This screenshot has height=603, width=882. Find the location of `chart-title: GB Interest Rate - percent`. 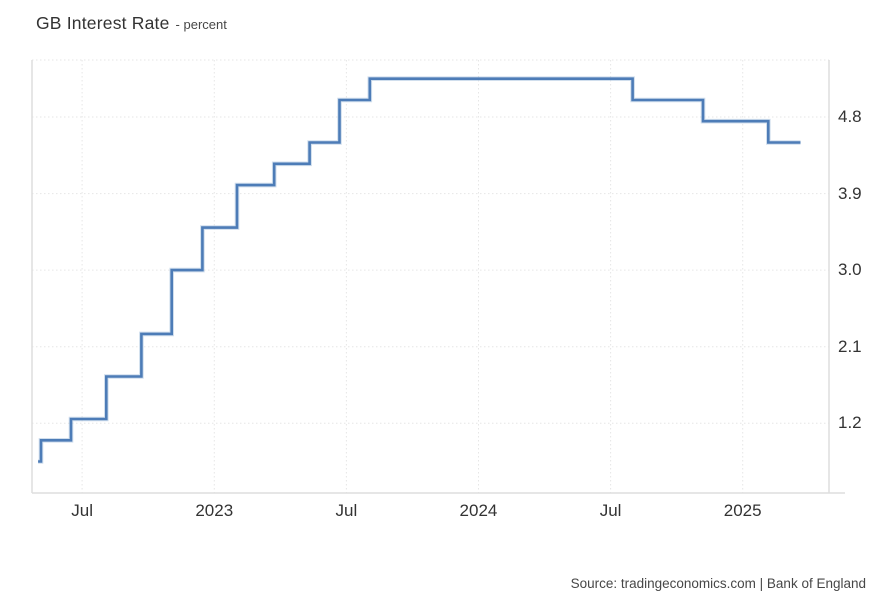

chart-title: GB Interest Rate - percent is located at coordinates (131, 23).